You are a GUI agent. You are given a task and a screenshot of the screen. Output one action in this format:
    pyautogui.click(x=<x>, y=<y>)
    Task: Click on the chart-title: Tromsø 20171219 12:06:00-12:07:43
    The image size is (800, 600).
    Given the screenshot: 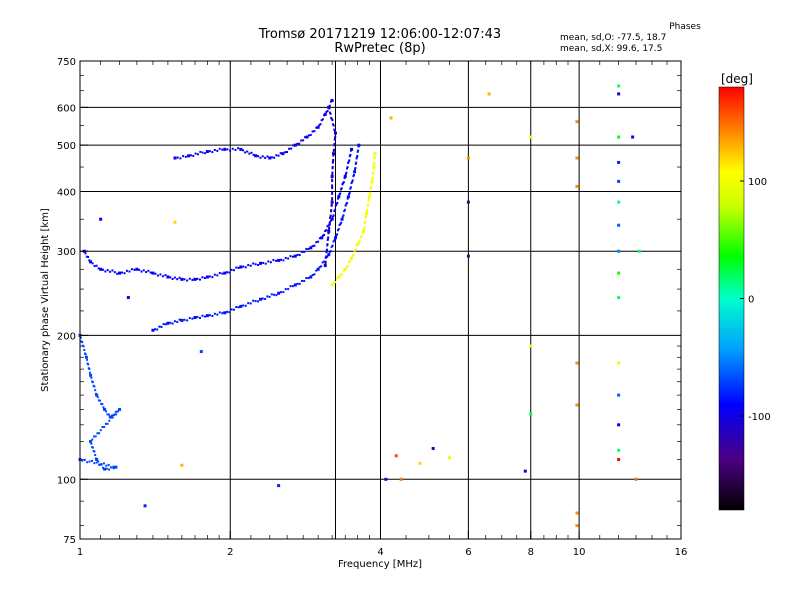 What is the action you would take?
    pyautogui.click(x=380, y=34)
    